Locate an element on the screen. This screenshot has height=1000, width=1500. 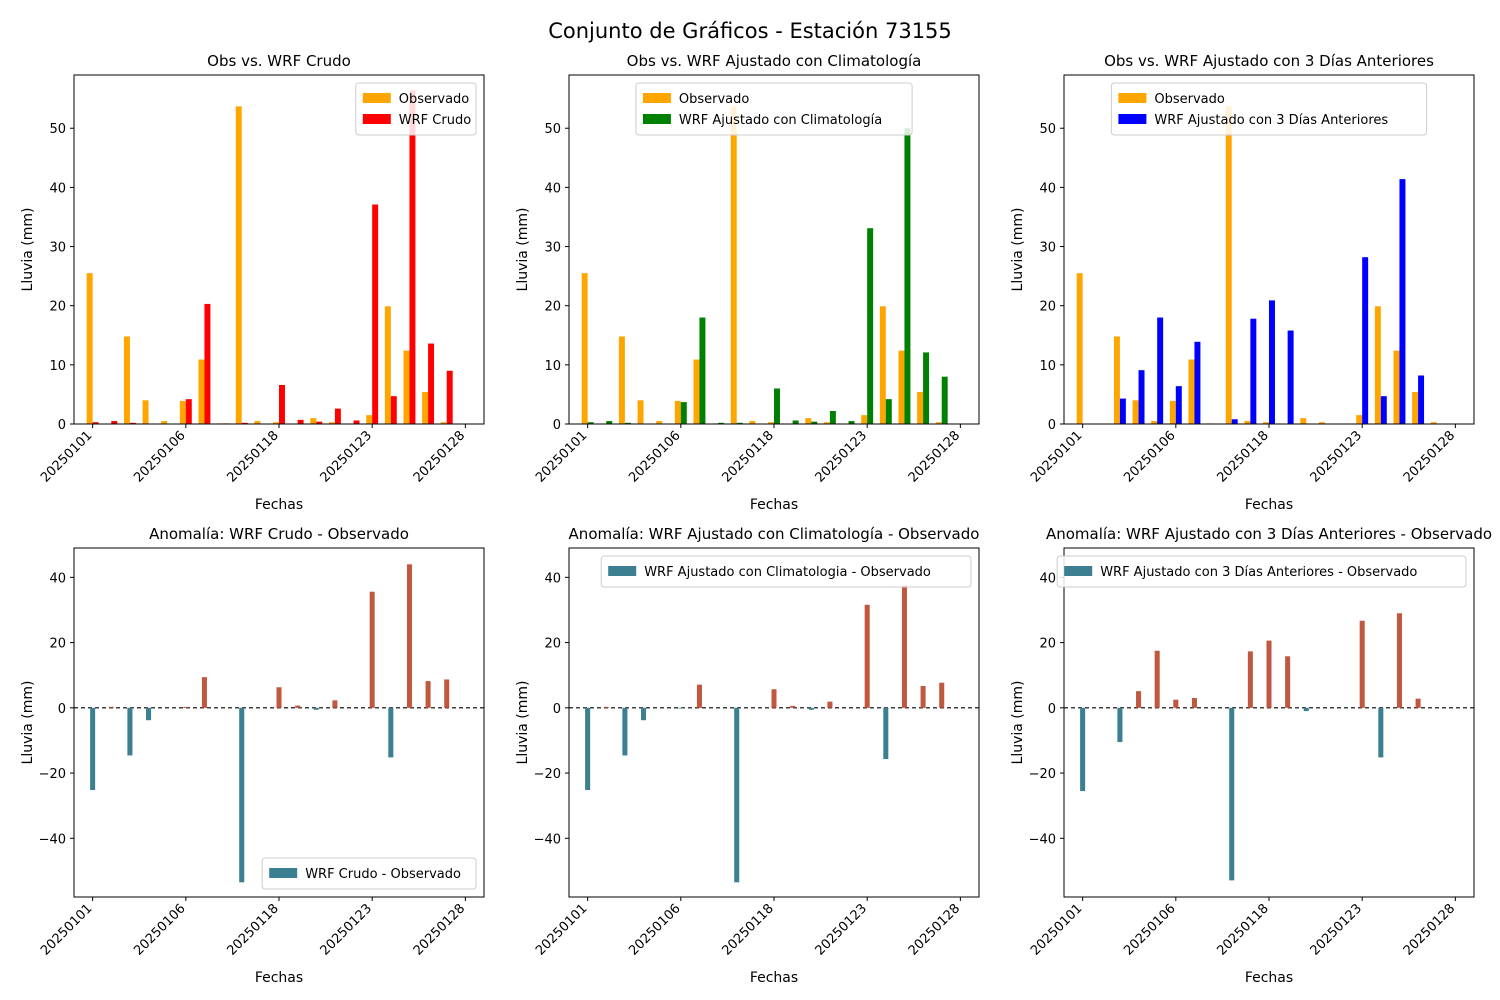
y-tick-label: 20 is located at coordinates (57, 644).